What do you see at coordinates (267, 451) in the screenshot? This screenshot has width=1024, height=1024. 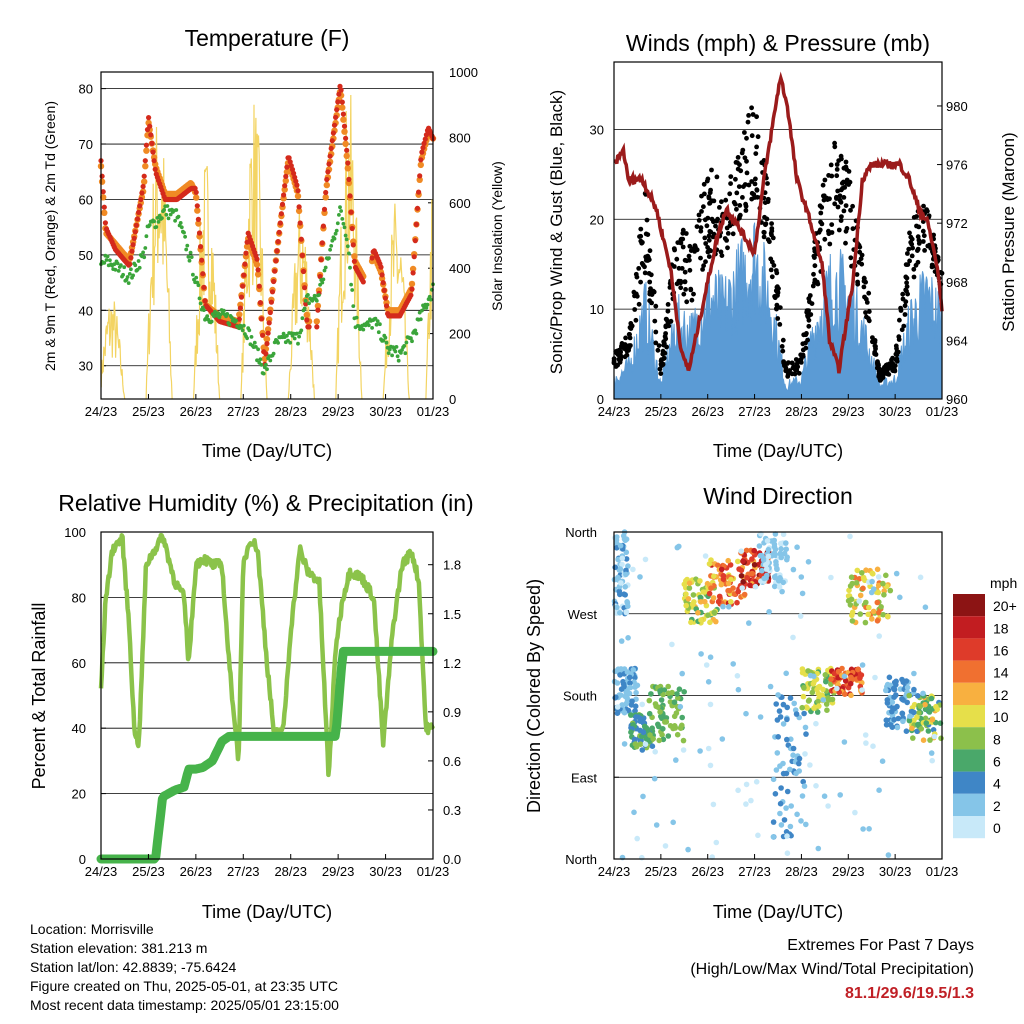 I see `temperature-xlabel: Time (Day/UTC)` at bounding box center [267, 451].